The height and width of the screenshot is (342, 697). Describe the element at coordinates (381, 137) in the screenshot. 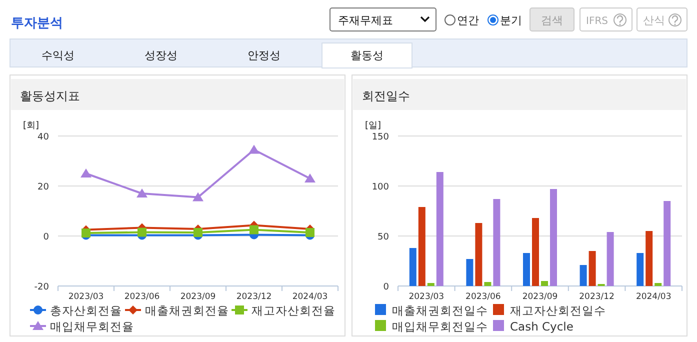

I see `y-tick-label: 150` at that location.